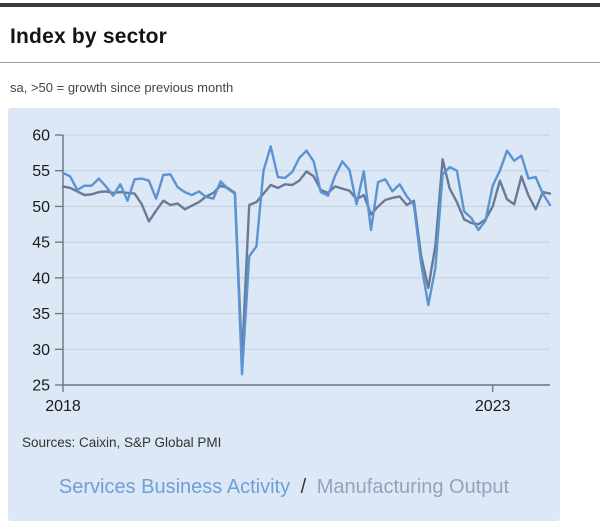 Image resolution: width=600 pixels, height=532 pixels. I want to click on page-title: Index by sector, so click(89, 36).